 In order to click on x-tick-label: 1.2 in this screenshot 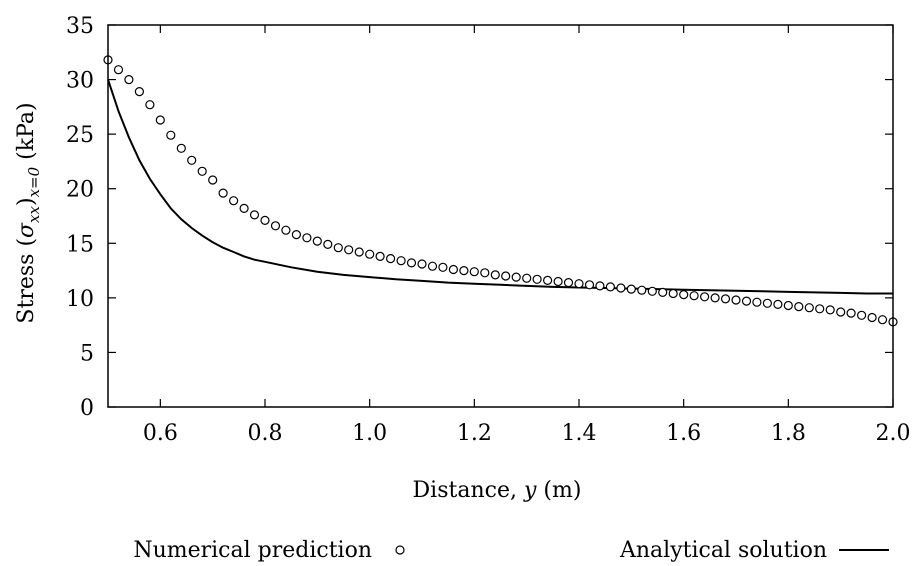, I will do `click(474, 433)`.